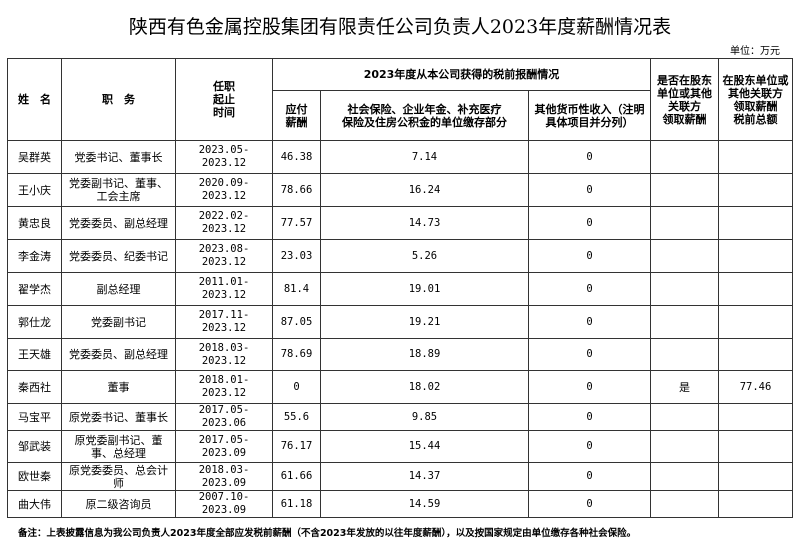 Image resolution: width=800 pixels, height=554 pixels. What do you see at coordinates (296, 157) in the screenshot?
I see `cell-salary: 46.38` at bounding box center [296, 157].